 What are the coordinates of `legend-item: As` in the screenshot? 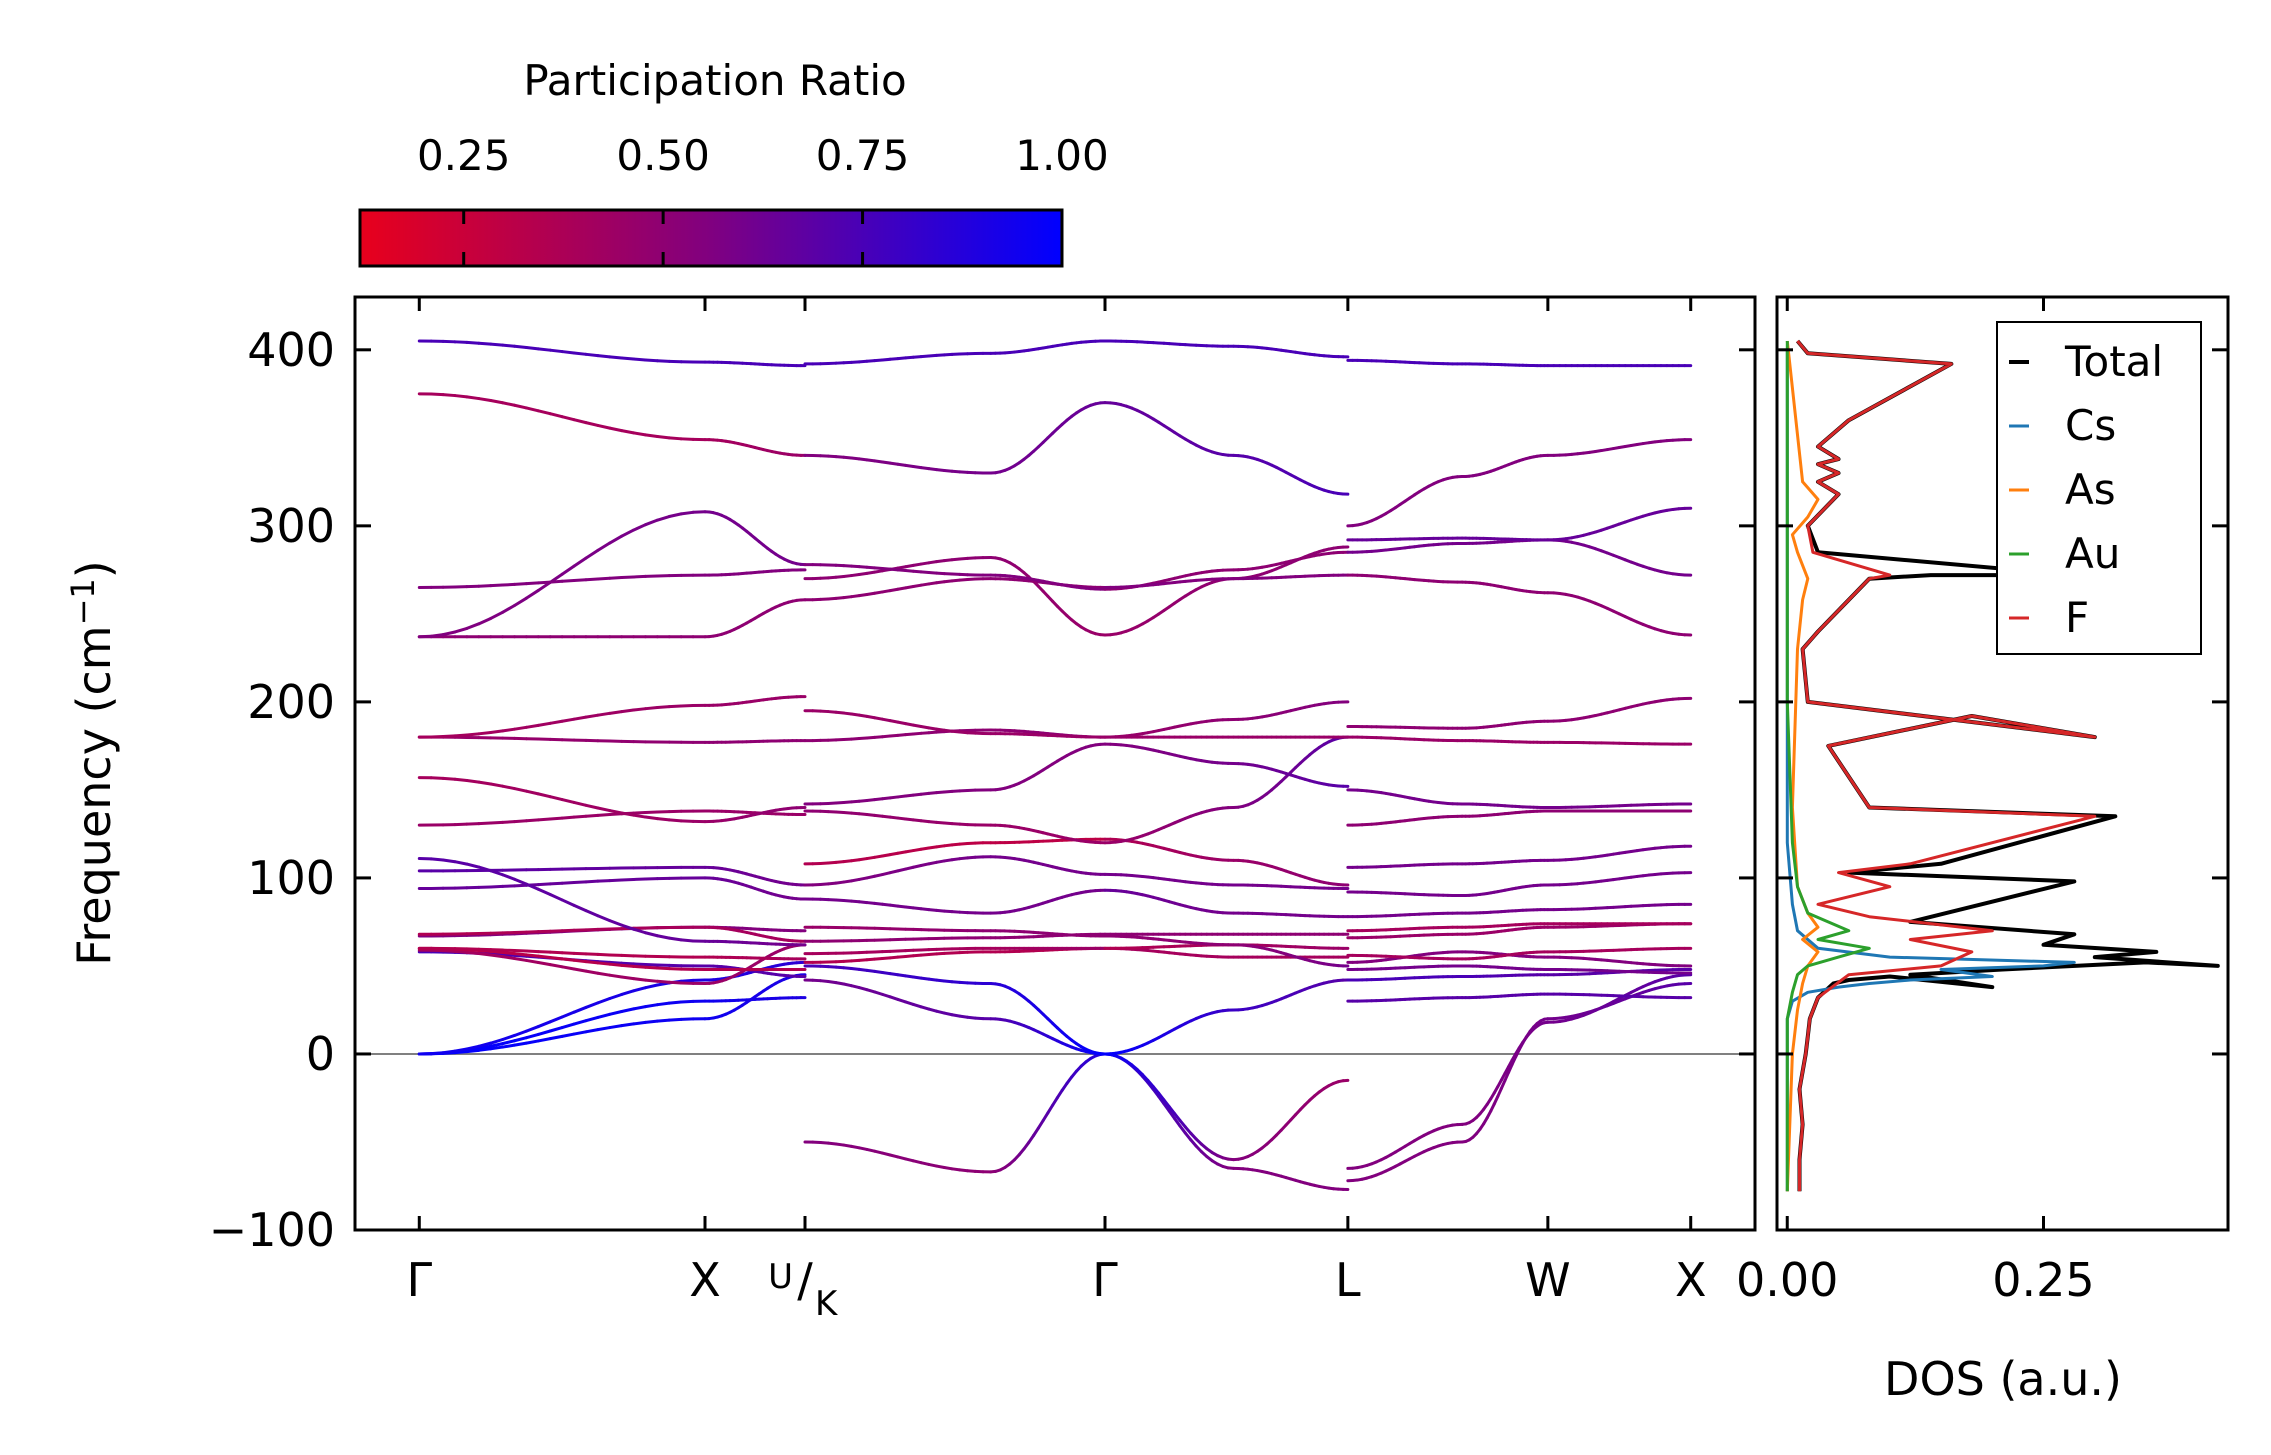 It's located at (2062, 489).